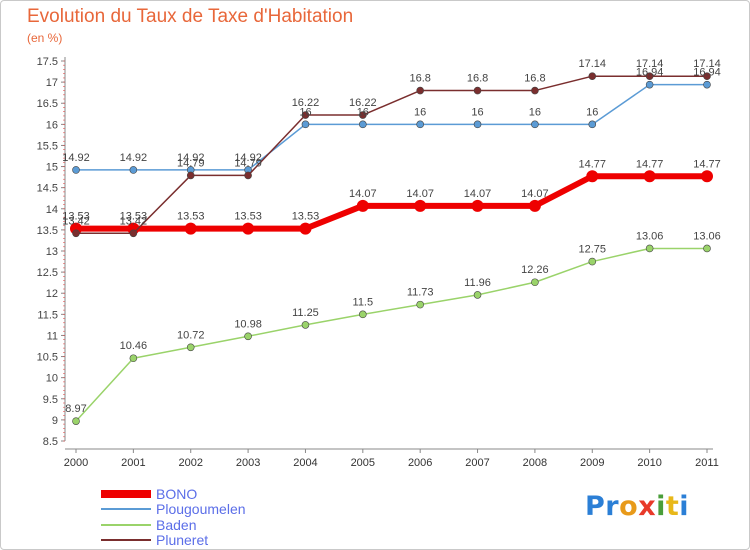 The height and width of the screenshot is (550, 750). Describe the element at coordinates (47, 315) in the screenshot. I see `y-tick-label: 11.5` at that location.